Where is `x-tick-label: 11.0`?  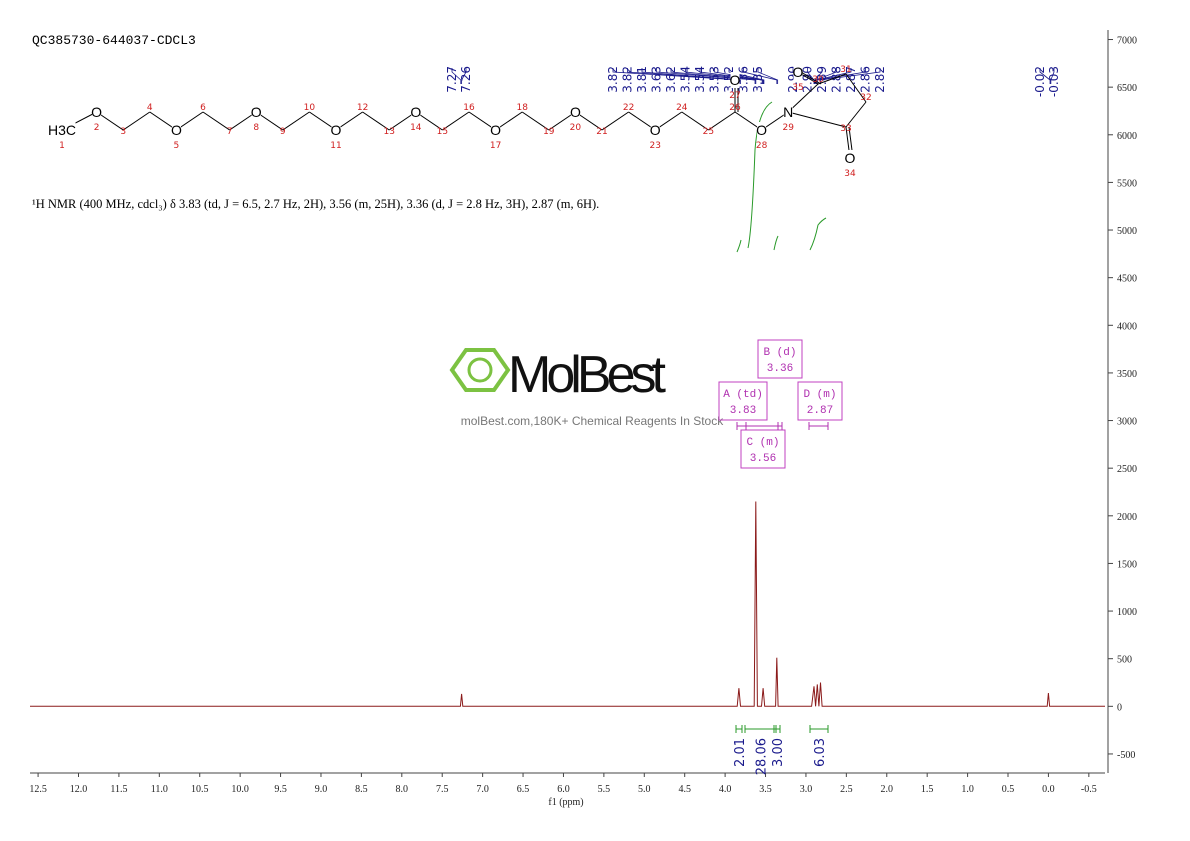 x-tick-label: 11.0 is located at coordinates (159, 789).